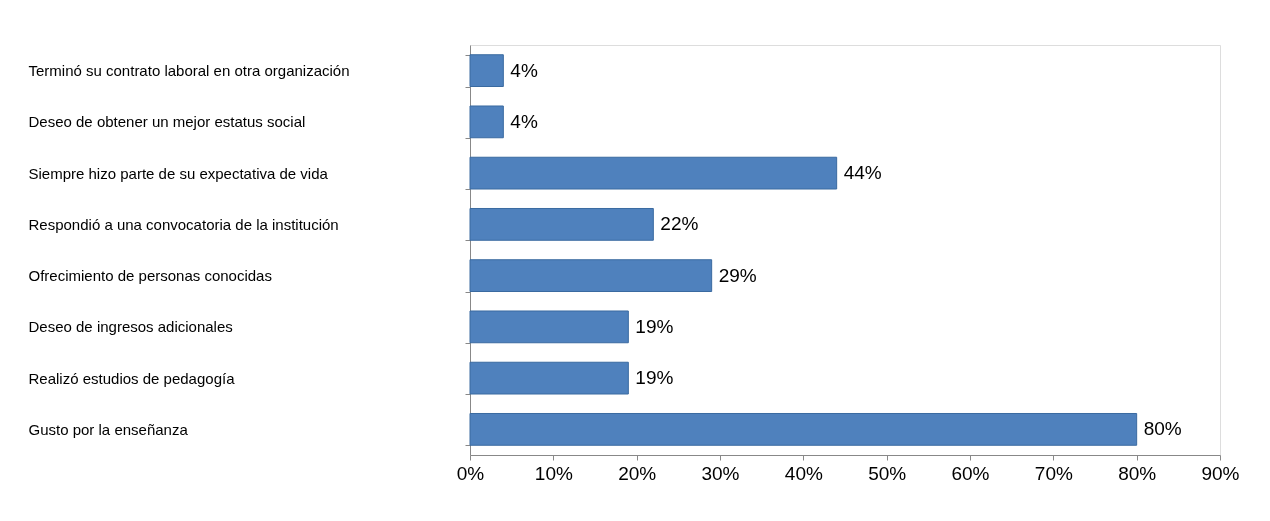 The width and height of the screenshot is (1270, 521). What do you see at coordinates (1220, 473) in the screenshot?
I see `x-tick-label: 90%` at bounding box center [1220, 473].